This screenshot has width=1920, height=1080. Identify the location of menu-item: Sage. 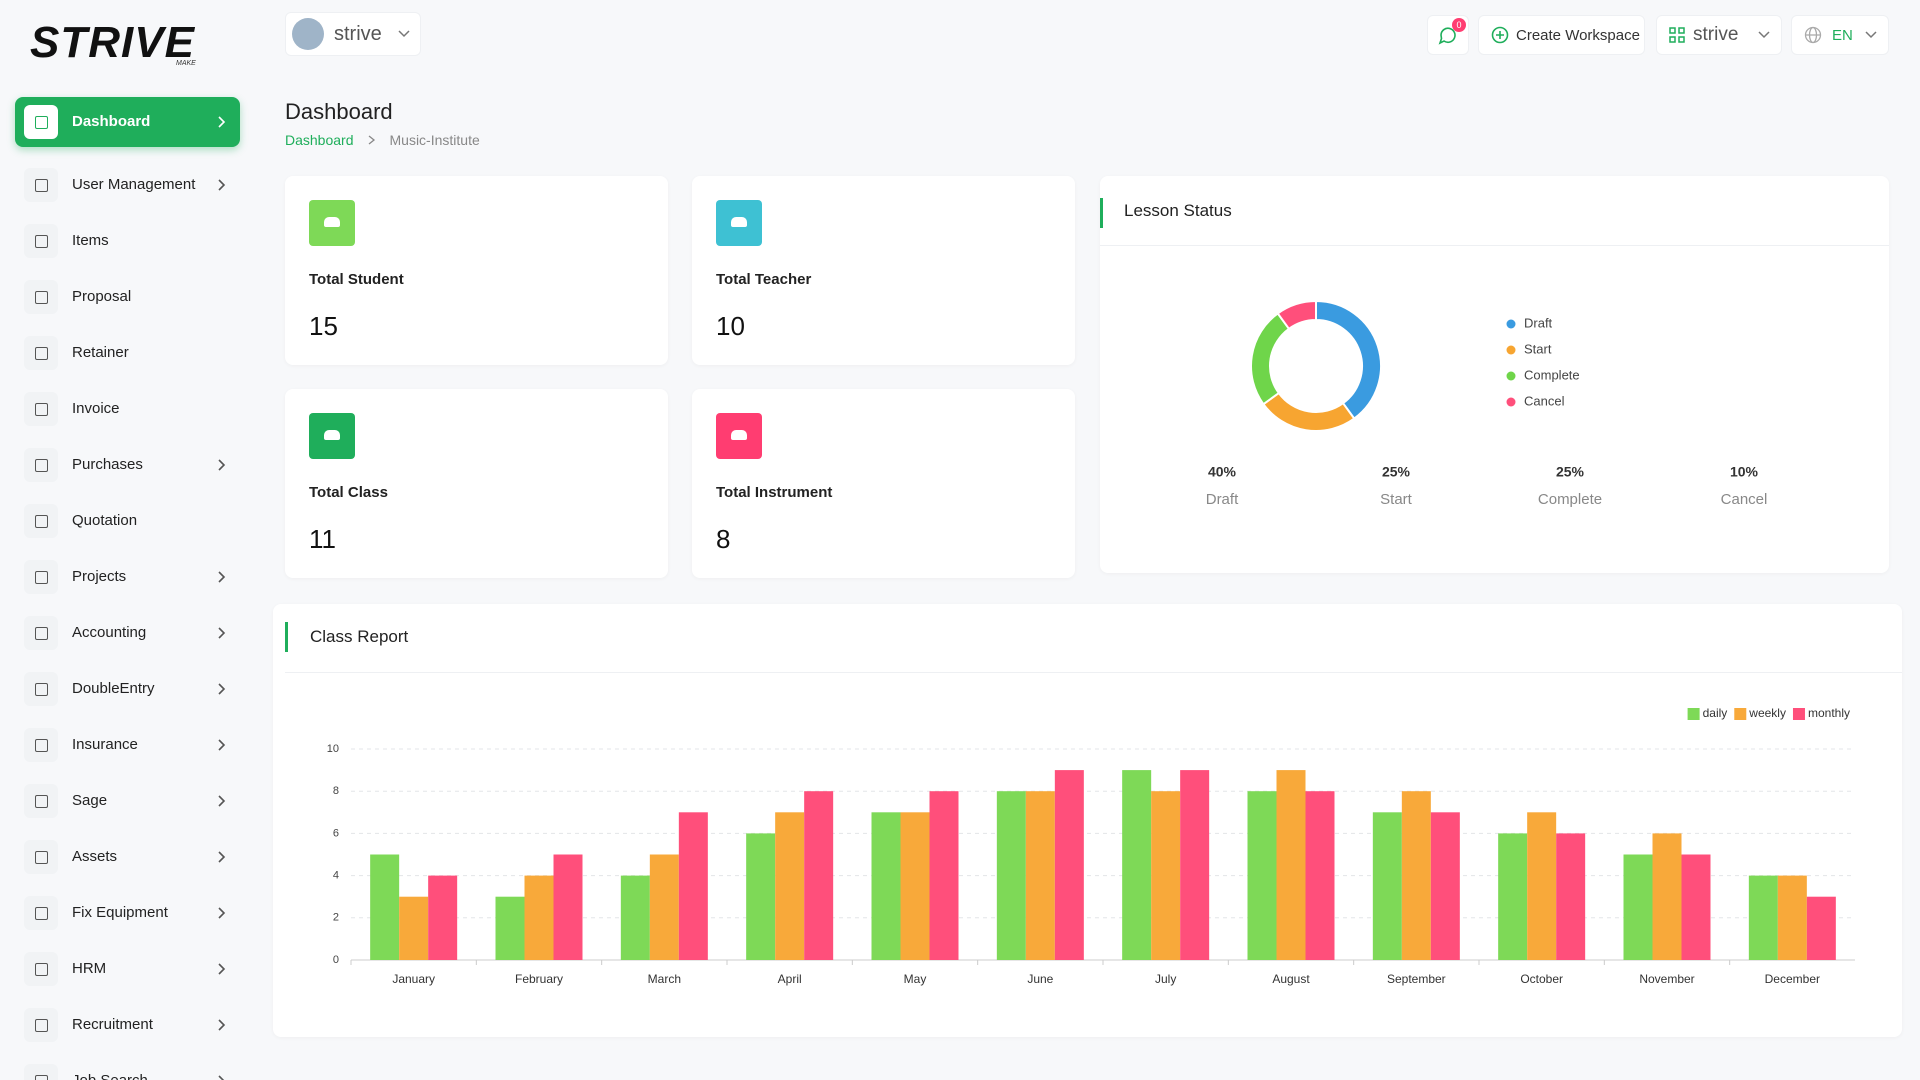
(127, 801).